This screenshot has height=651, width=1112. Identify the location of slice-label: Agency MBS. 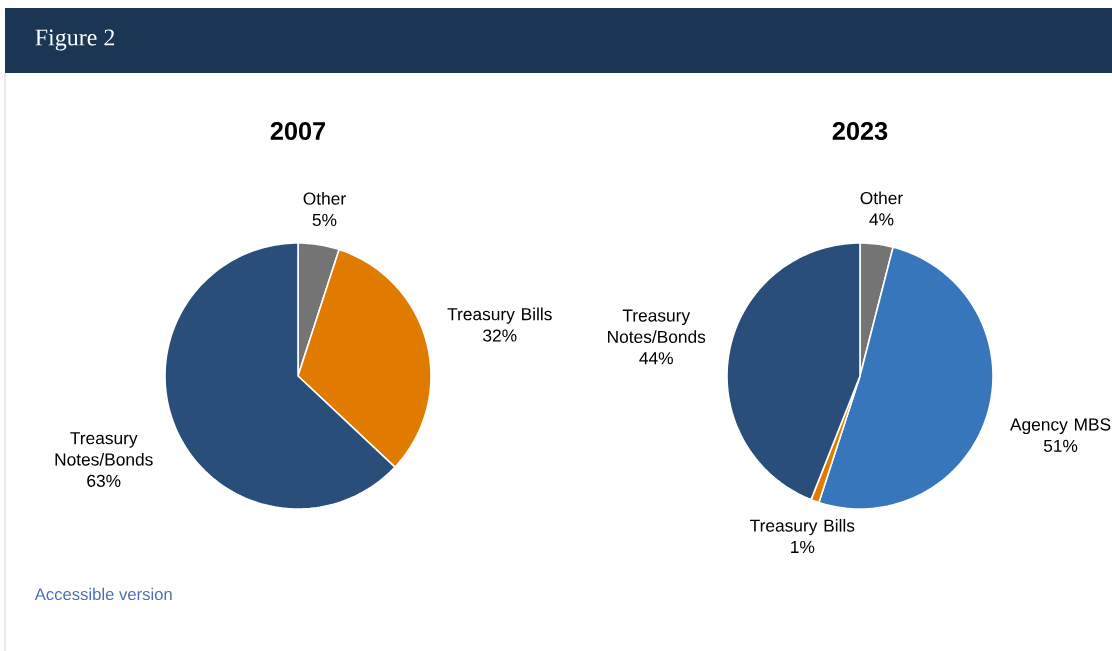
(1060, 426).